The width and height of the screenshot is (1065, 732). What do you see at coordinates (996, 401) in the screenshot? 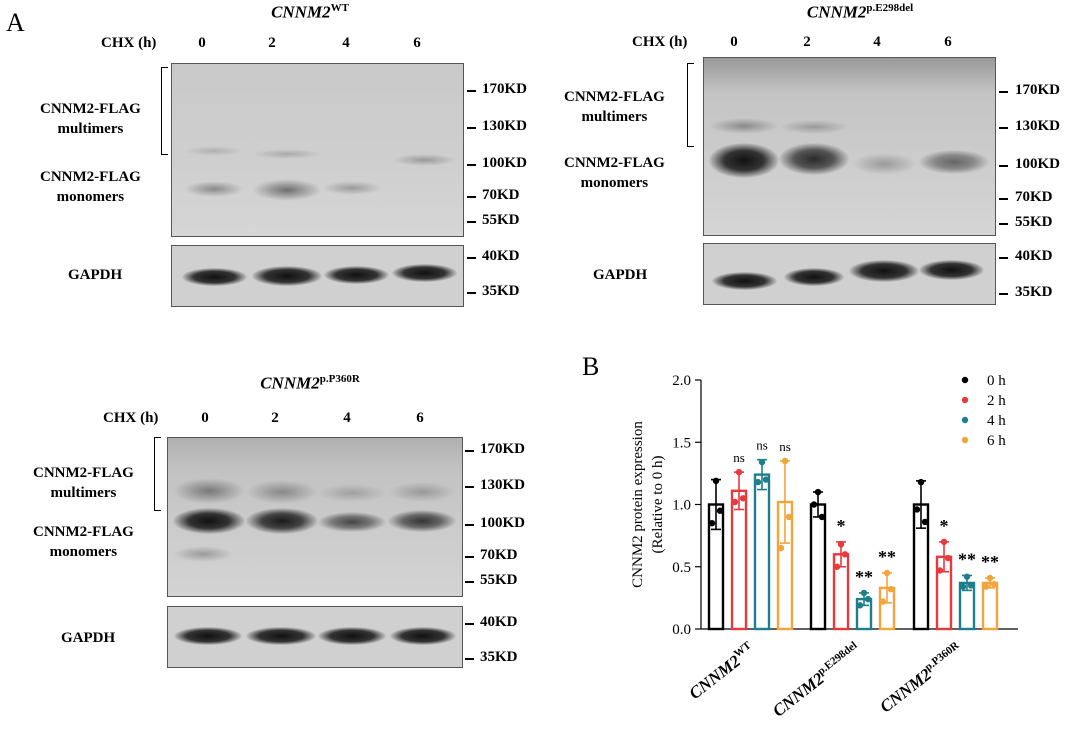
I see `legend-label: 2 h` at bounding box center [996, 401].